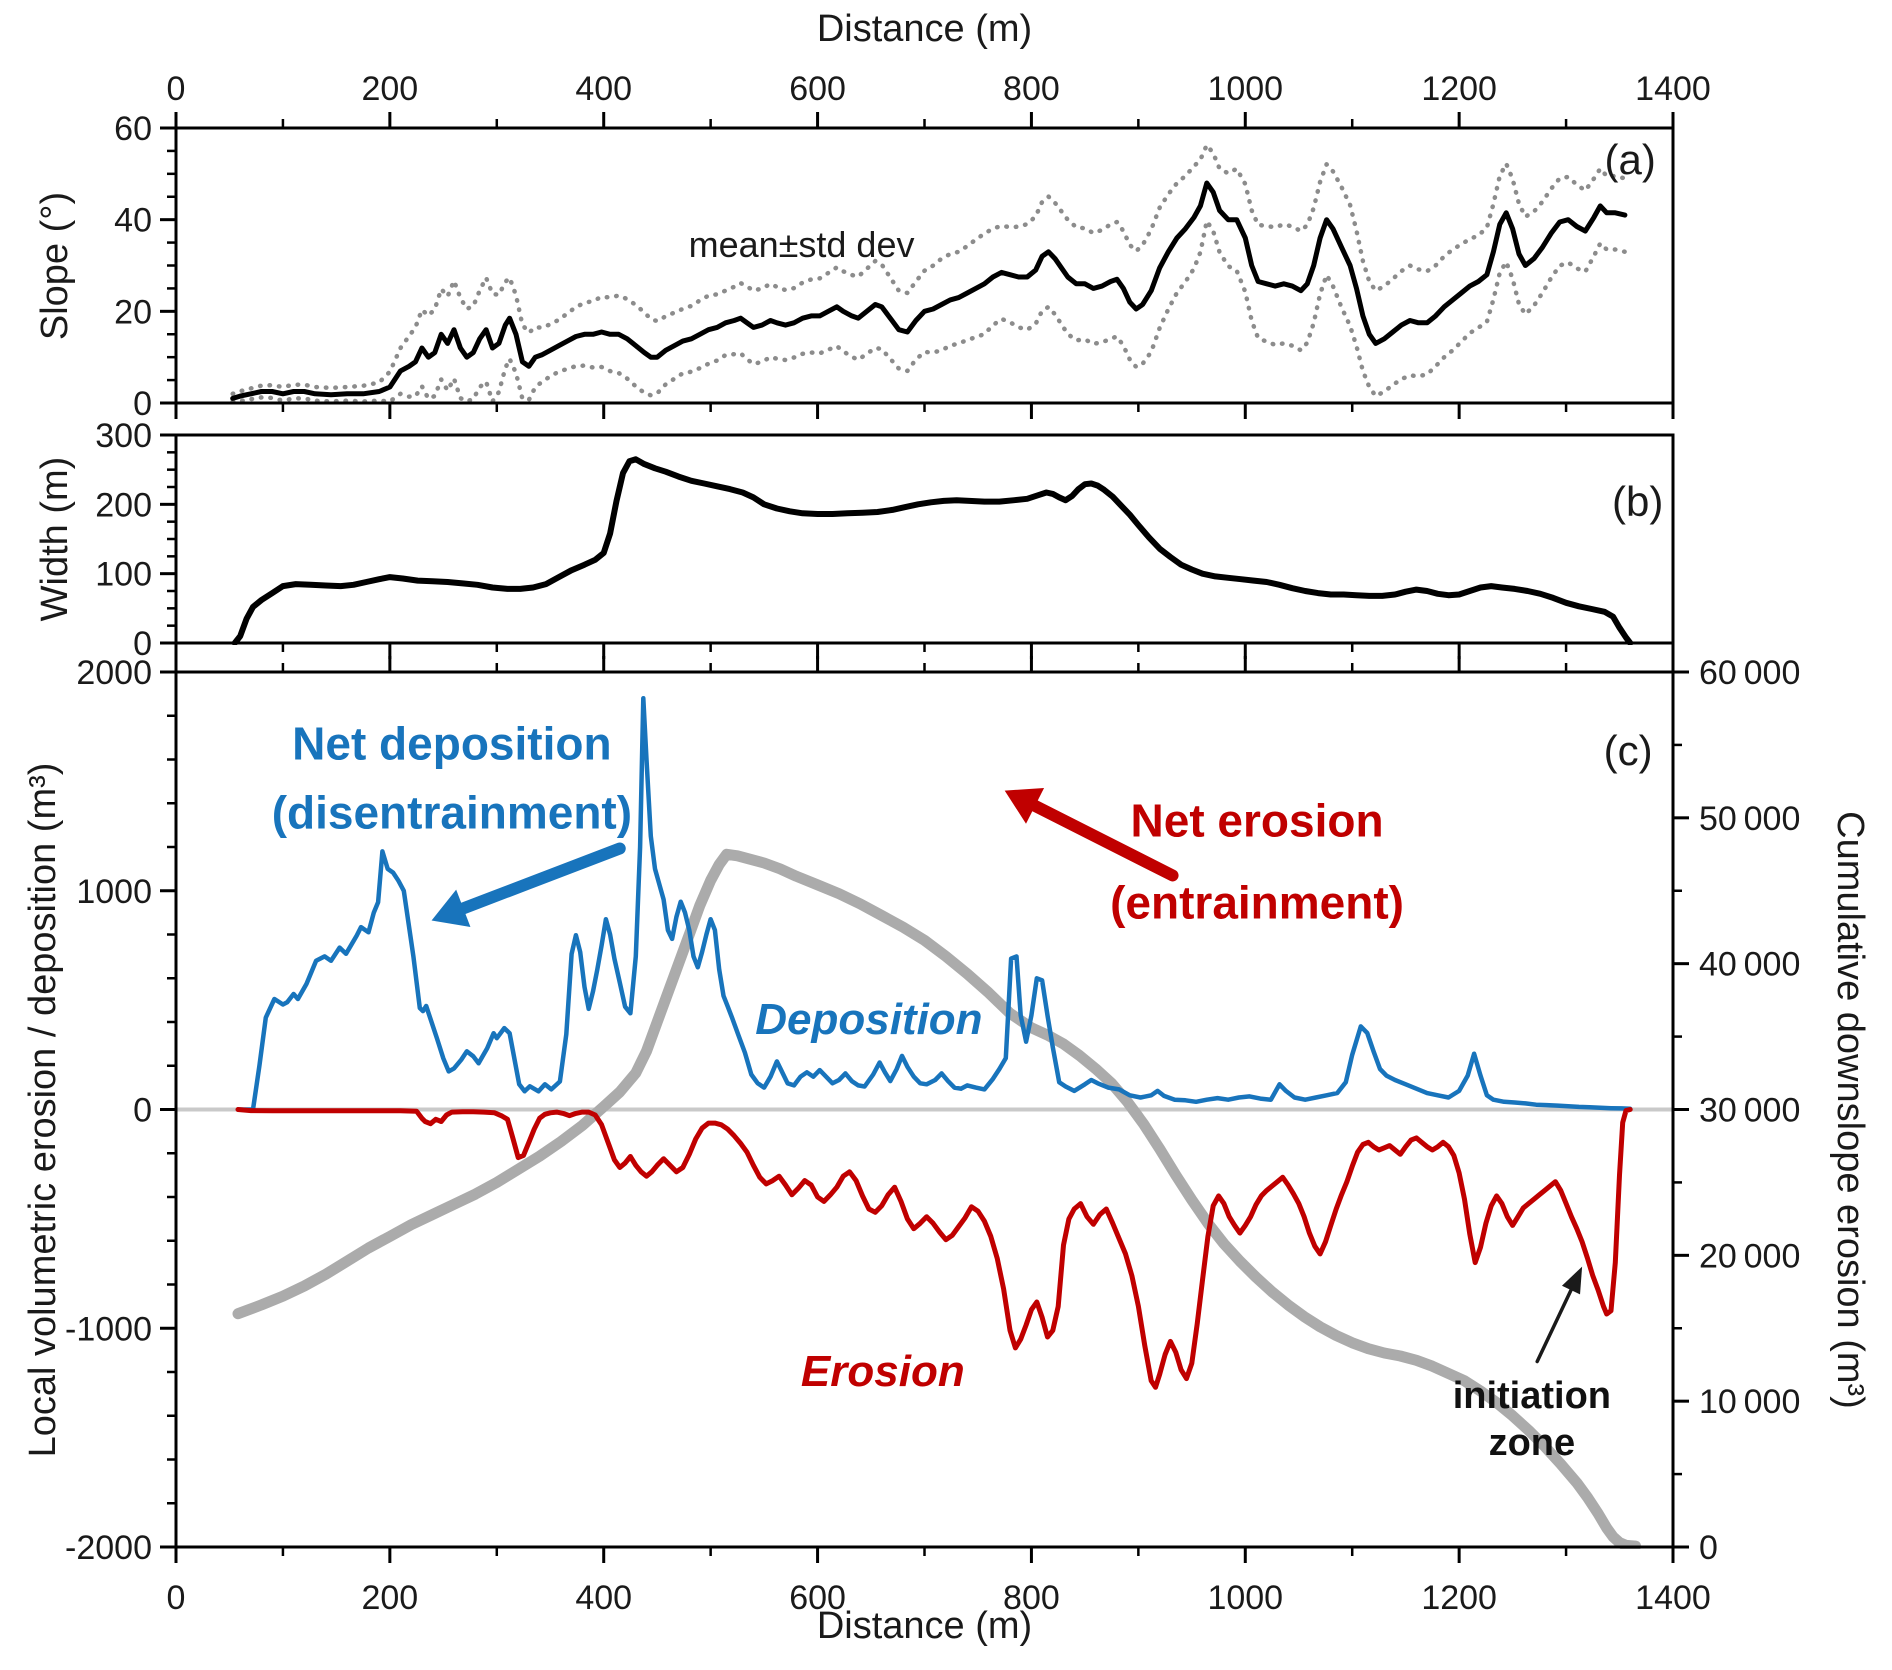 The height and width of the screenshot is (1670, 1892). I want to click on panel-b-y-tick-label: 200, so click(123, 505).